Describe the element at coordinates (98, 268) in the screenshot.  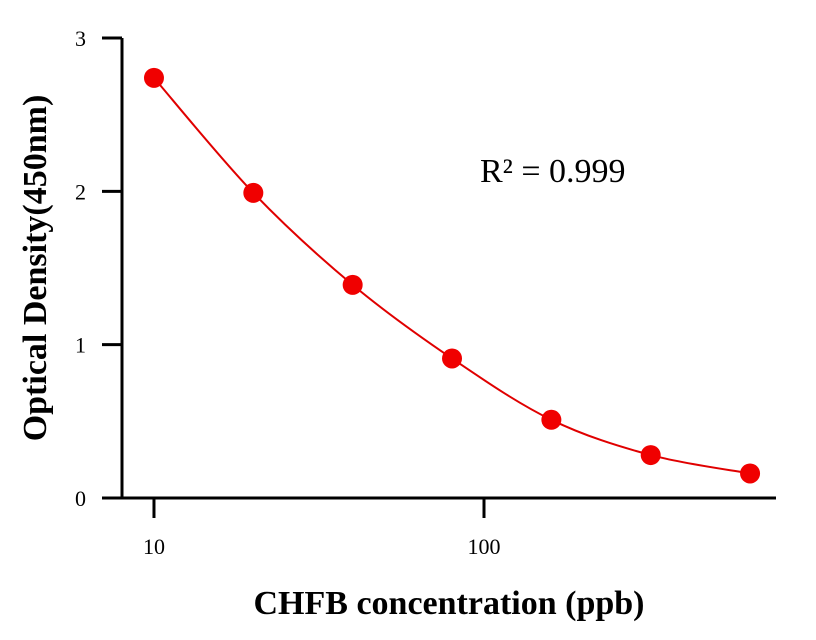
I see `y-ticks: 0 1 2 3` at that location.